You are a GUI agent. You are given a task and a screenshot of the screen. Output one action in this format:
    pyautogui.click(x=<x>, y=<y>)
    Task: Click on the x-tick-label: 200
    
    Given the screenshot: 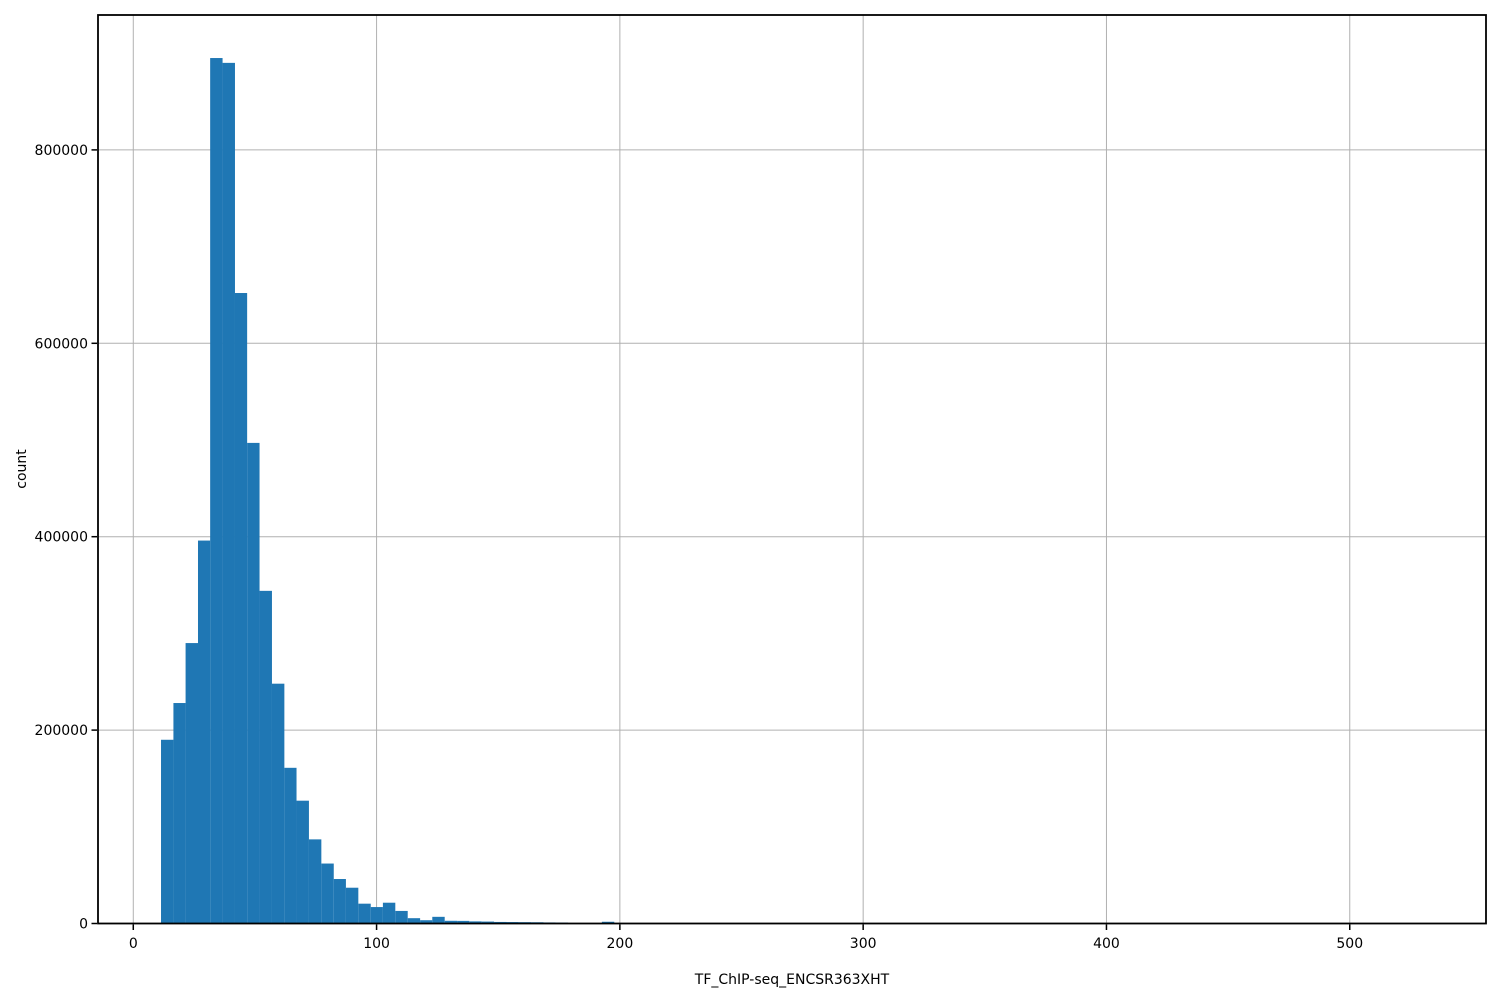 What is the action you would take?
    pyautogui.click(x=620, y=944)
    